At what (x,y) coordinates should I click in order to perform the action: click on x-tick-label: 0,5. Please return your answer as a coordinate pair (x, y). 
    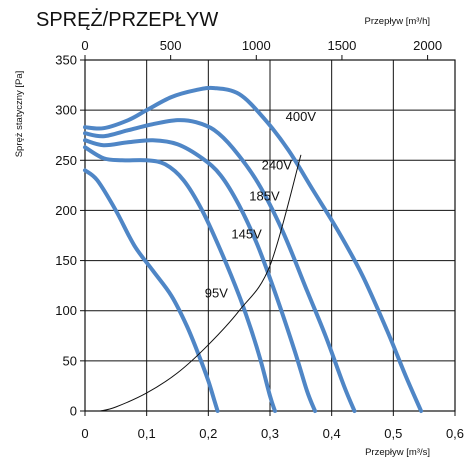
    Looking at the image, I should click on (393, 433).